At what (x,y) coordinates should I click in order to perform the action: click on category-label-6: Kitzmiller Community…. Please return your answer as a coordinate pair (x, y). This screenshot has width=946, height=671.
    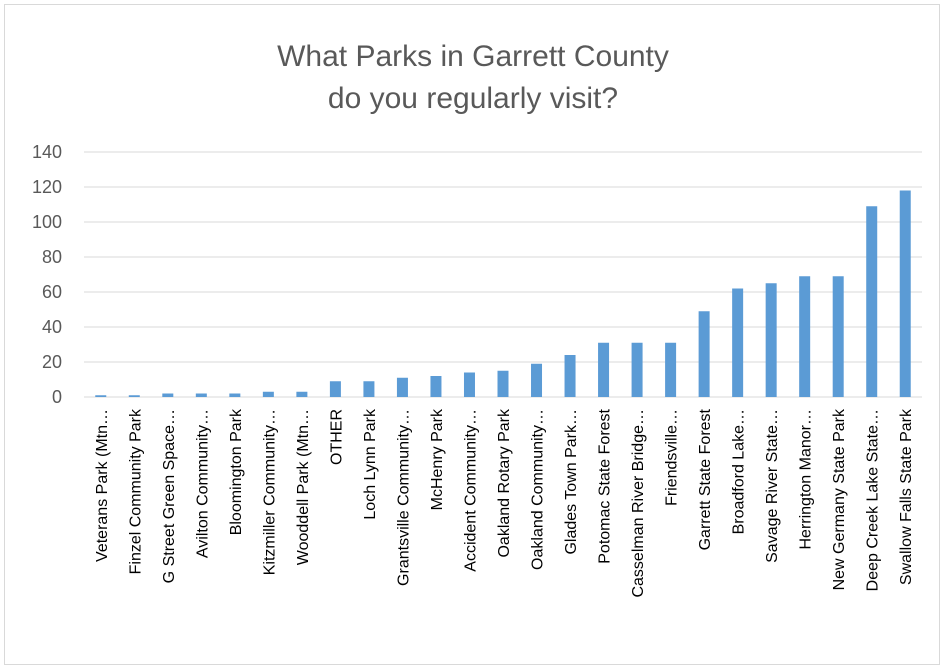
    Looking at the image, I should click on (269, 492).